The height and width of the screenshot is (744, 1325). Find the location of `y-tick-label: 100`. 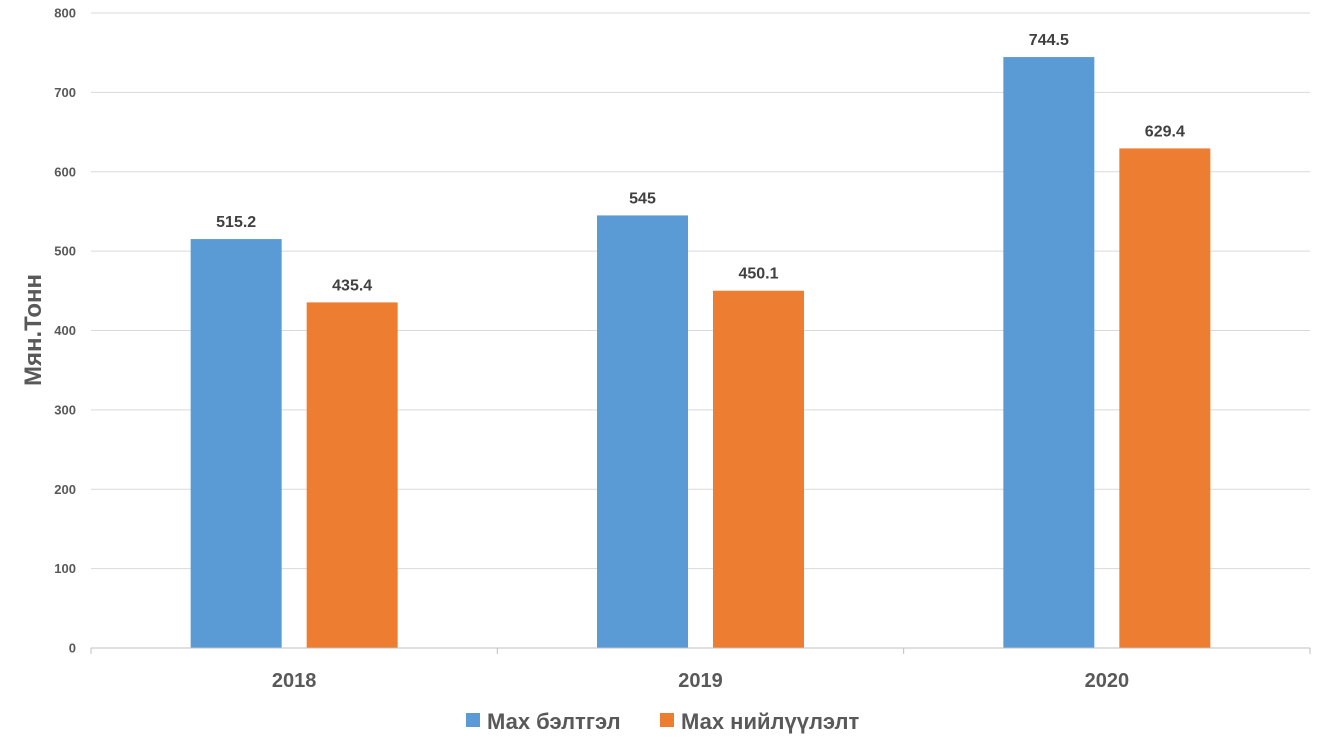

y-tick-label: 100 is located at coordinates (65, 568).